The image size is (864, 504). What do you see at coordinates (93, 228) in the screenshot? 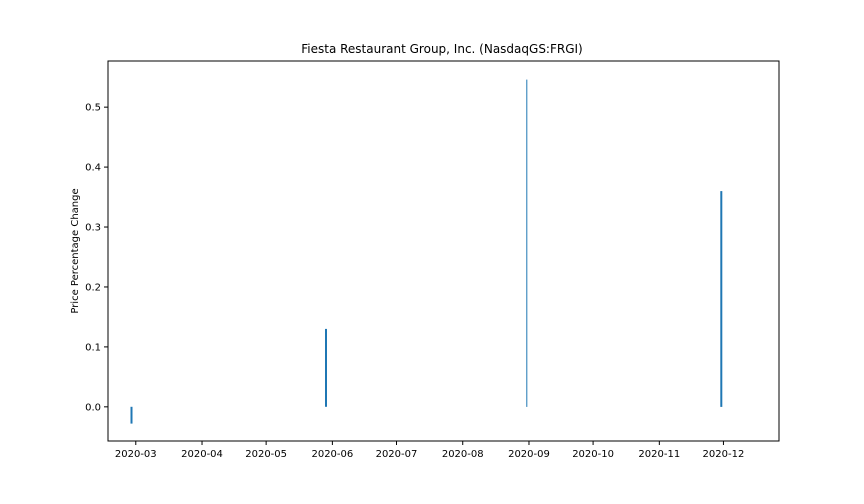
I see `y-tick-label: 0.3` at bounding box center [93, 228].